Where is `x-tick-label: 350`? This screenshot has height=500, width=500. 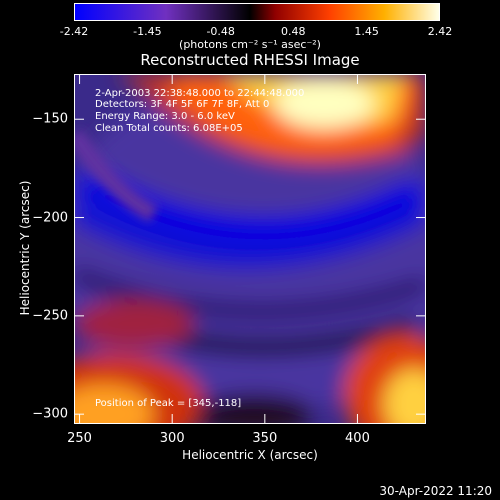 x-tick-label: 350 is located at coordinates (265, 438).